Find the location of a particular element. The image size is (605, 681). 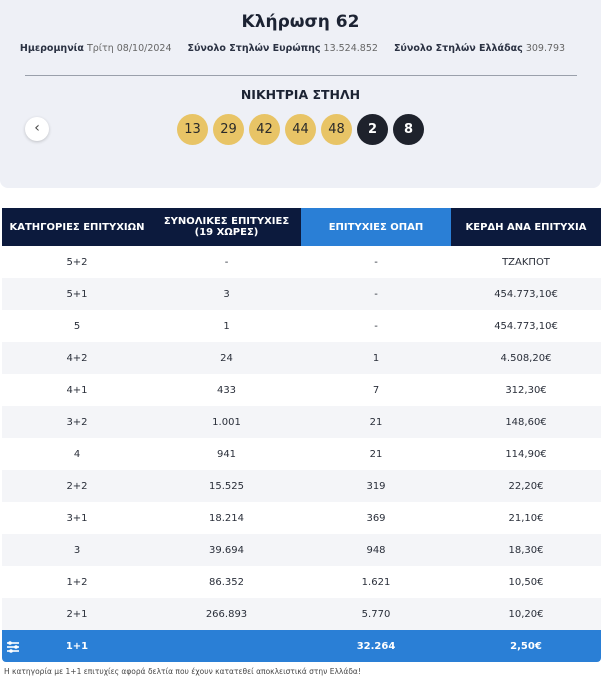

table-cell: 21,10€ is located at coordinates (526, 518).